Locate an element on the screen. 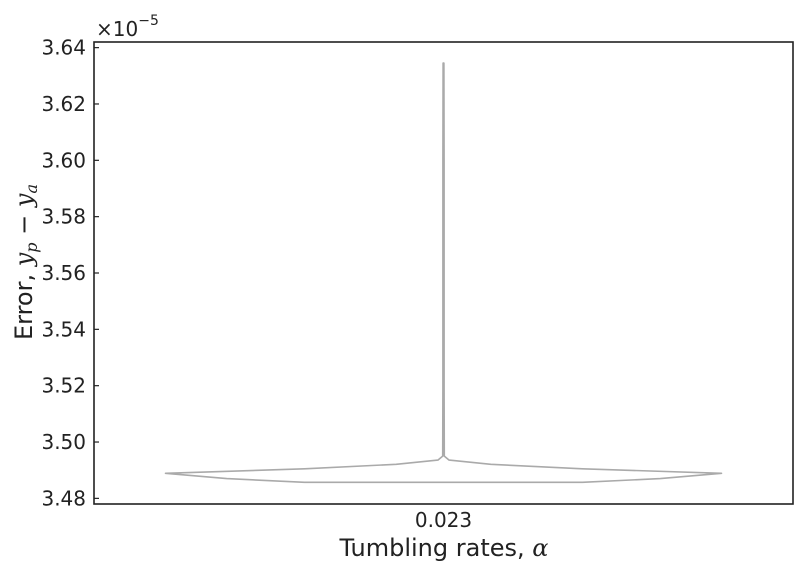 The image size is (802, 571). y-tick-label: 3.60 is located at coordinates (63, 160).